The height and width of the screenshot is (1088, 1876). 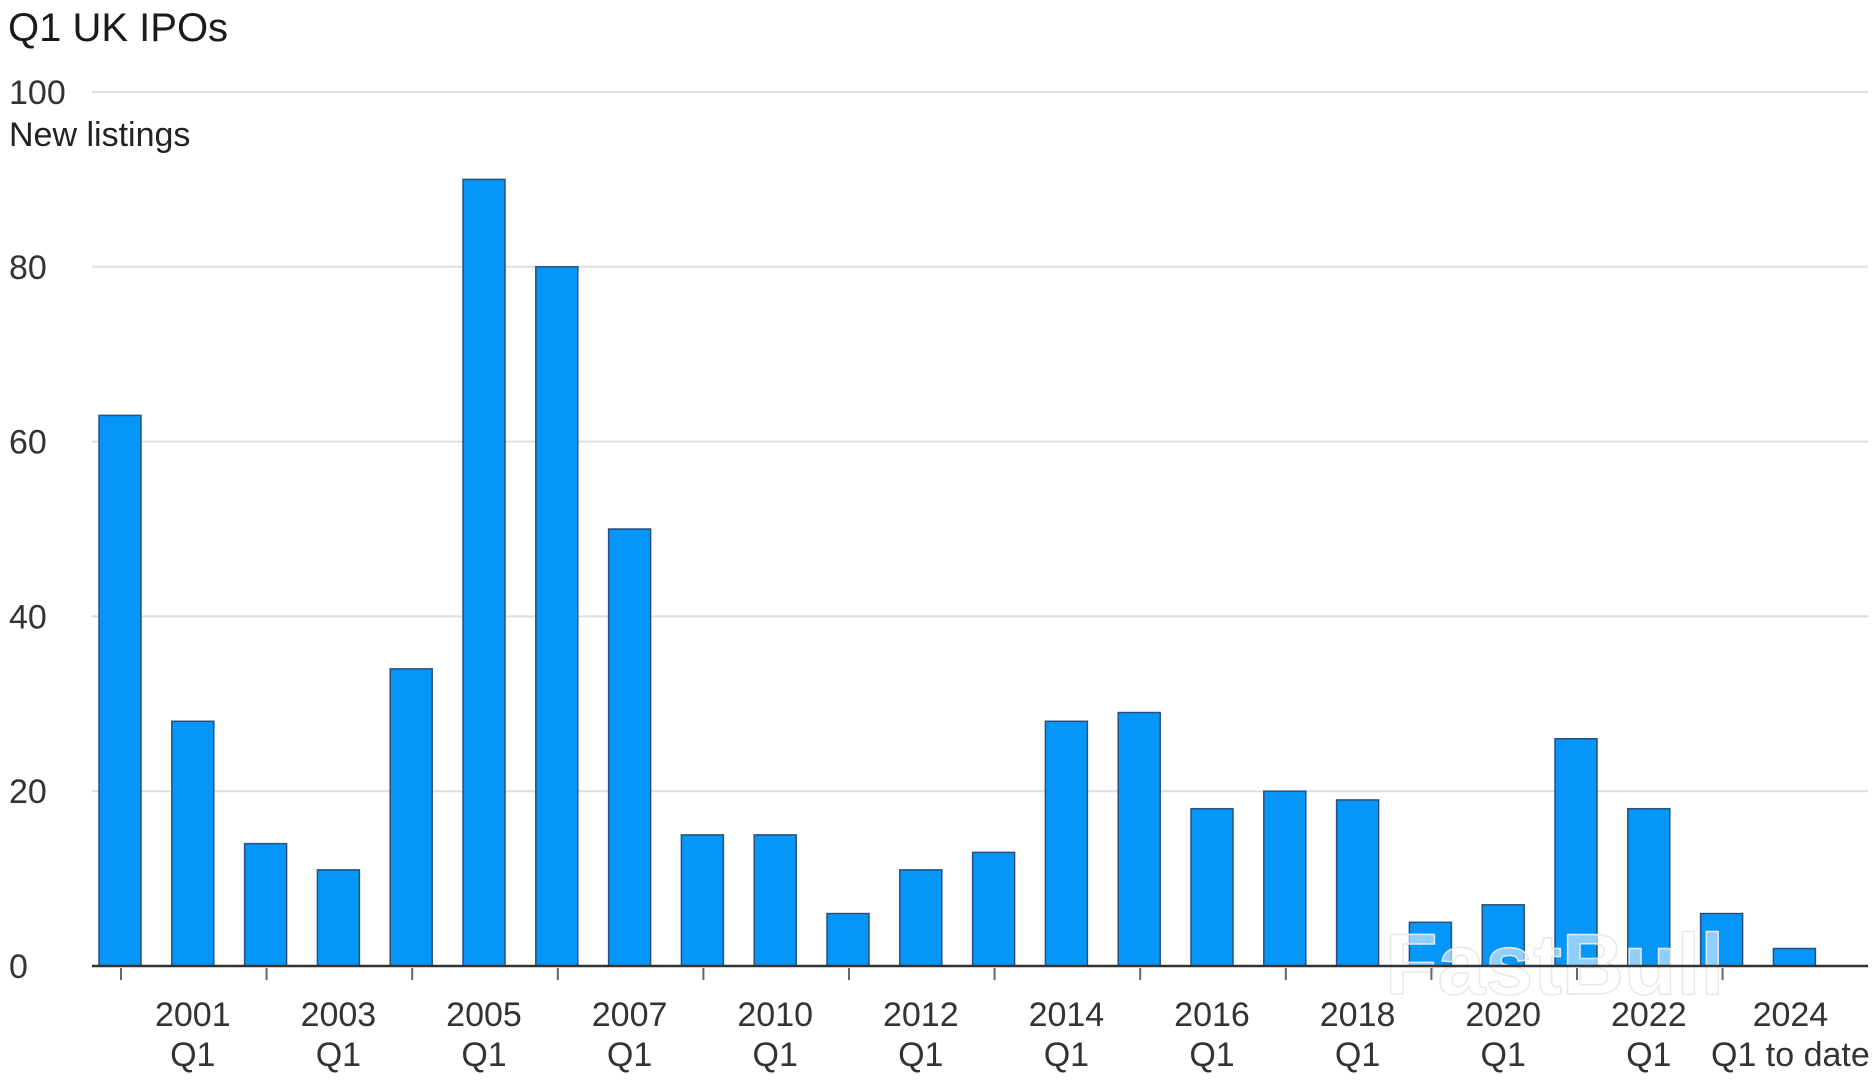 I want to click on x-tick-label: 2003, so click(x=339, y=1015).